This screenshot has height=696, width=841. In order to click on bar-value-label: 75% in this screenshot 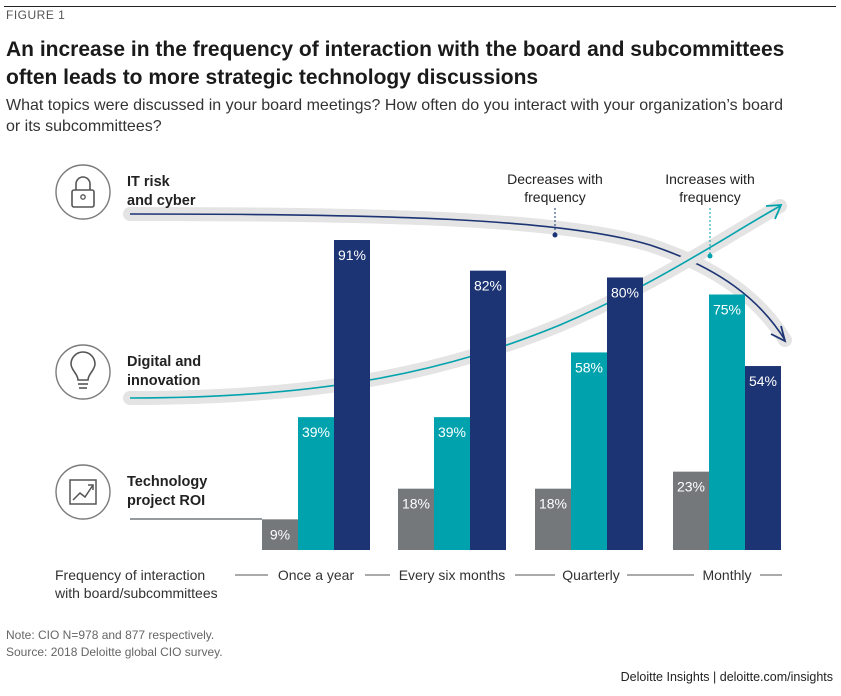, I will do `click(727, 310)`.